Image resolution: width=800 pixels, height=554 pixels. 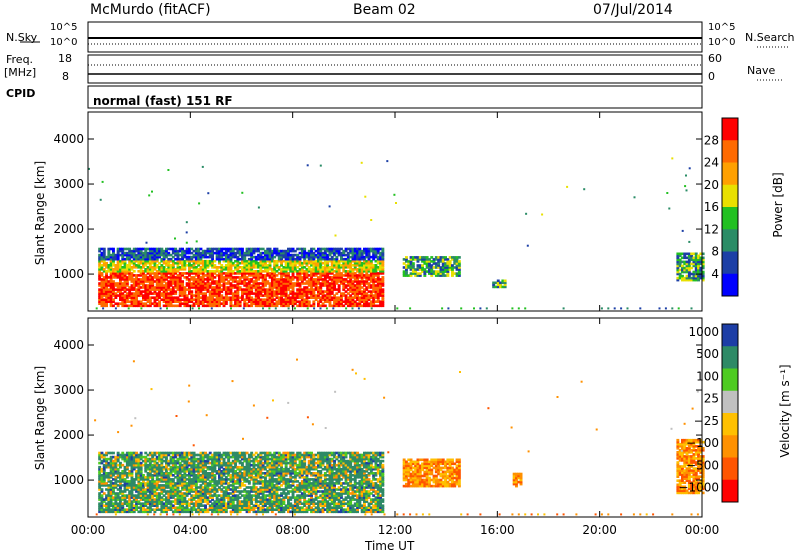 I want to click on freq-label: Freq., so click(x=20, y=59).